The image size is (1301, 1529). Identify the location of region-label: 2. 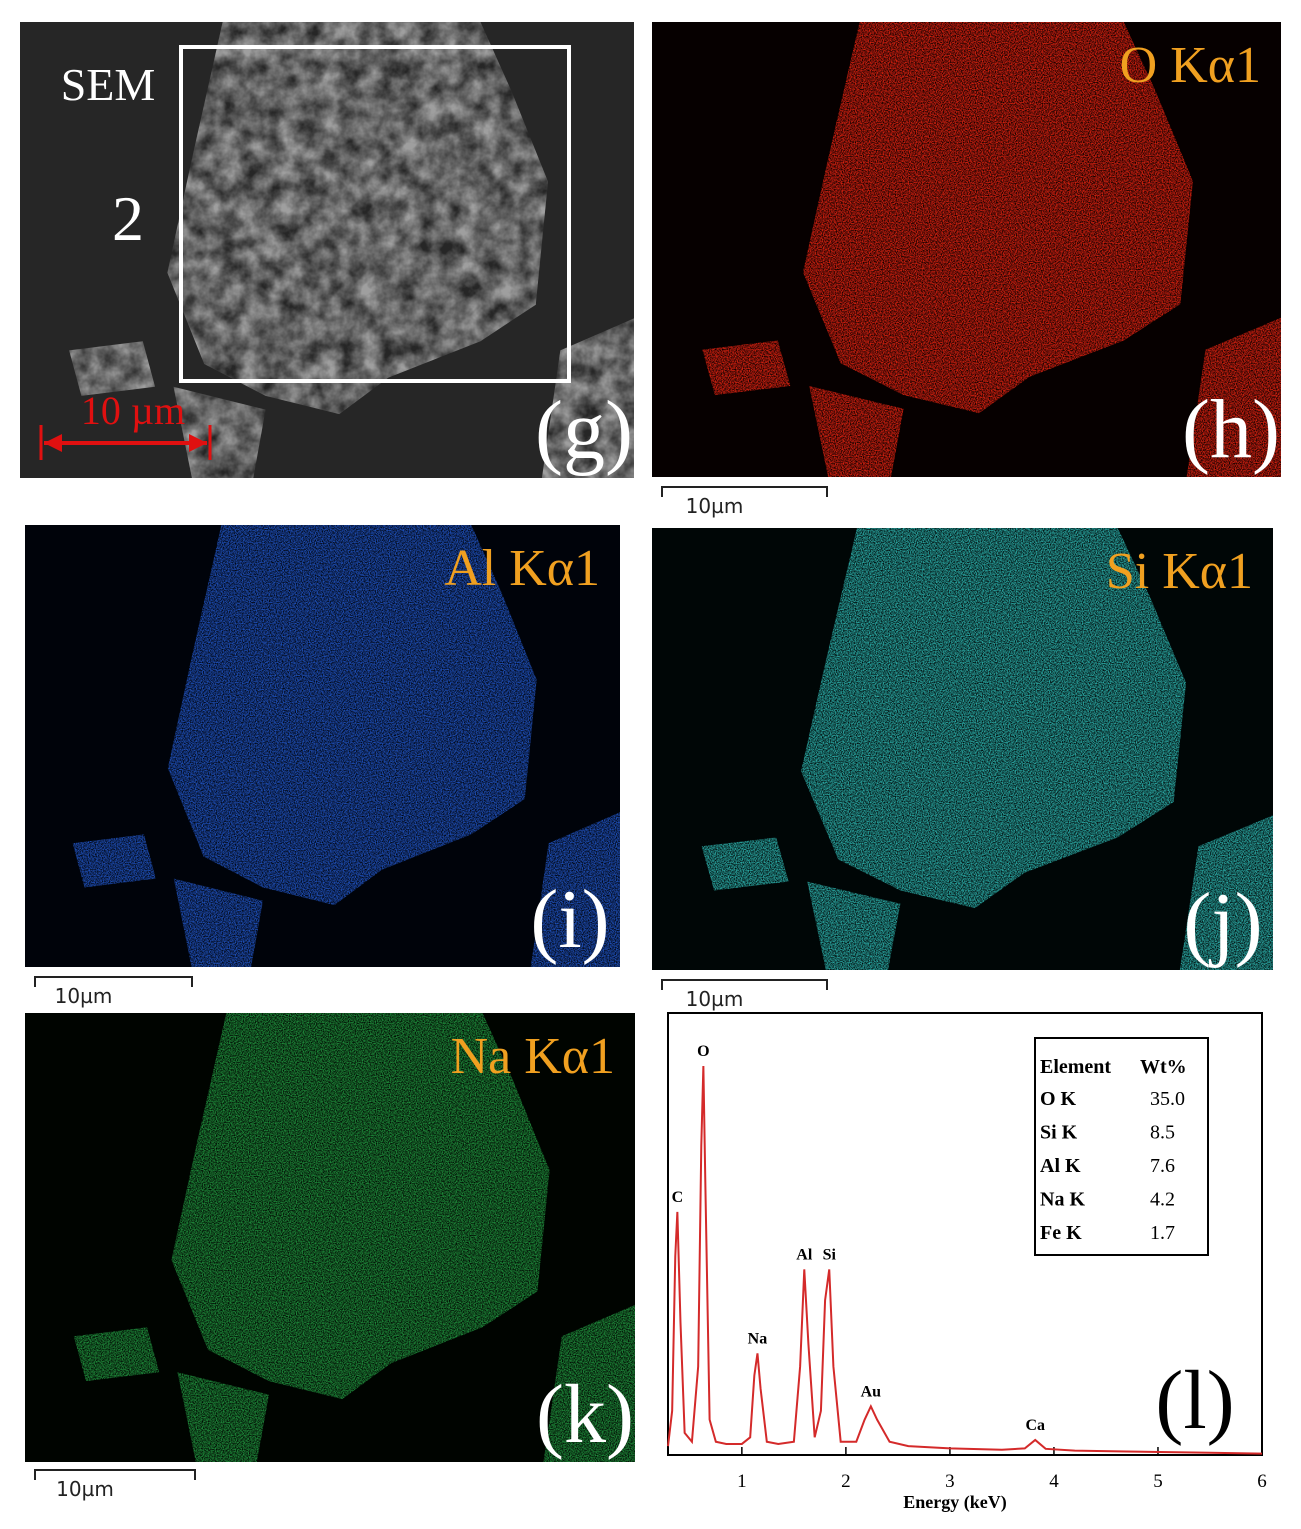
(128, 218).